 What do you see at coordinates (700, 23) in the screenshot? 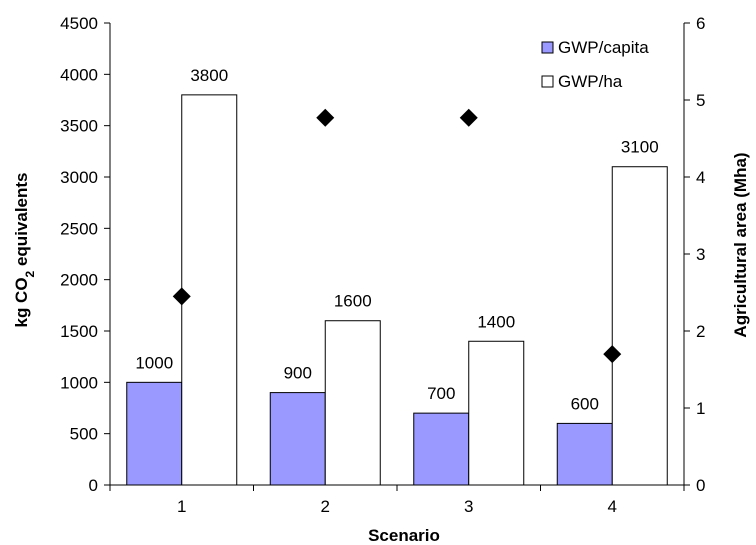
I see `y2-tick-label: 6` at bounding box center [700, 23].